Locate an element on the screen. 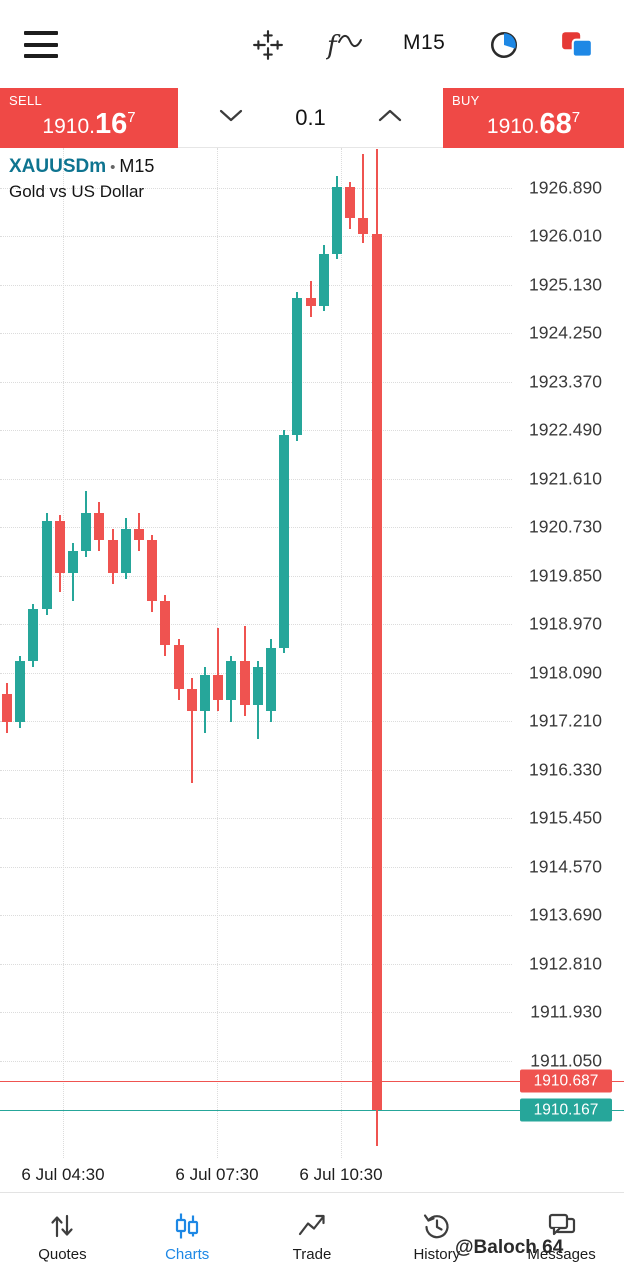 The image size is (624, 1280). price-axis-label: 1918.090 is located at coordinates (563, 673).